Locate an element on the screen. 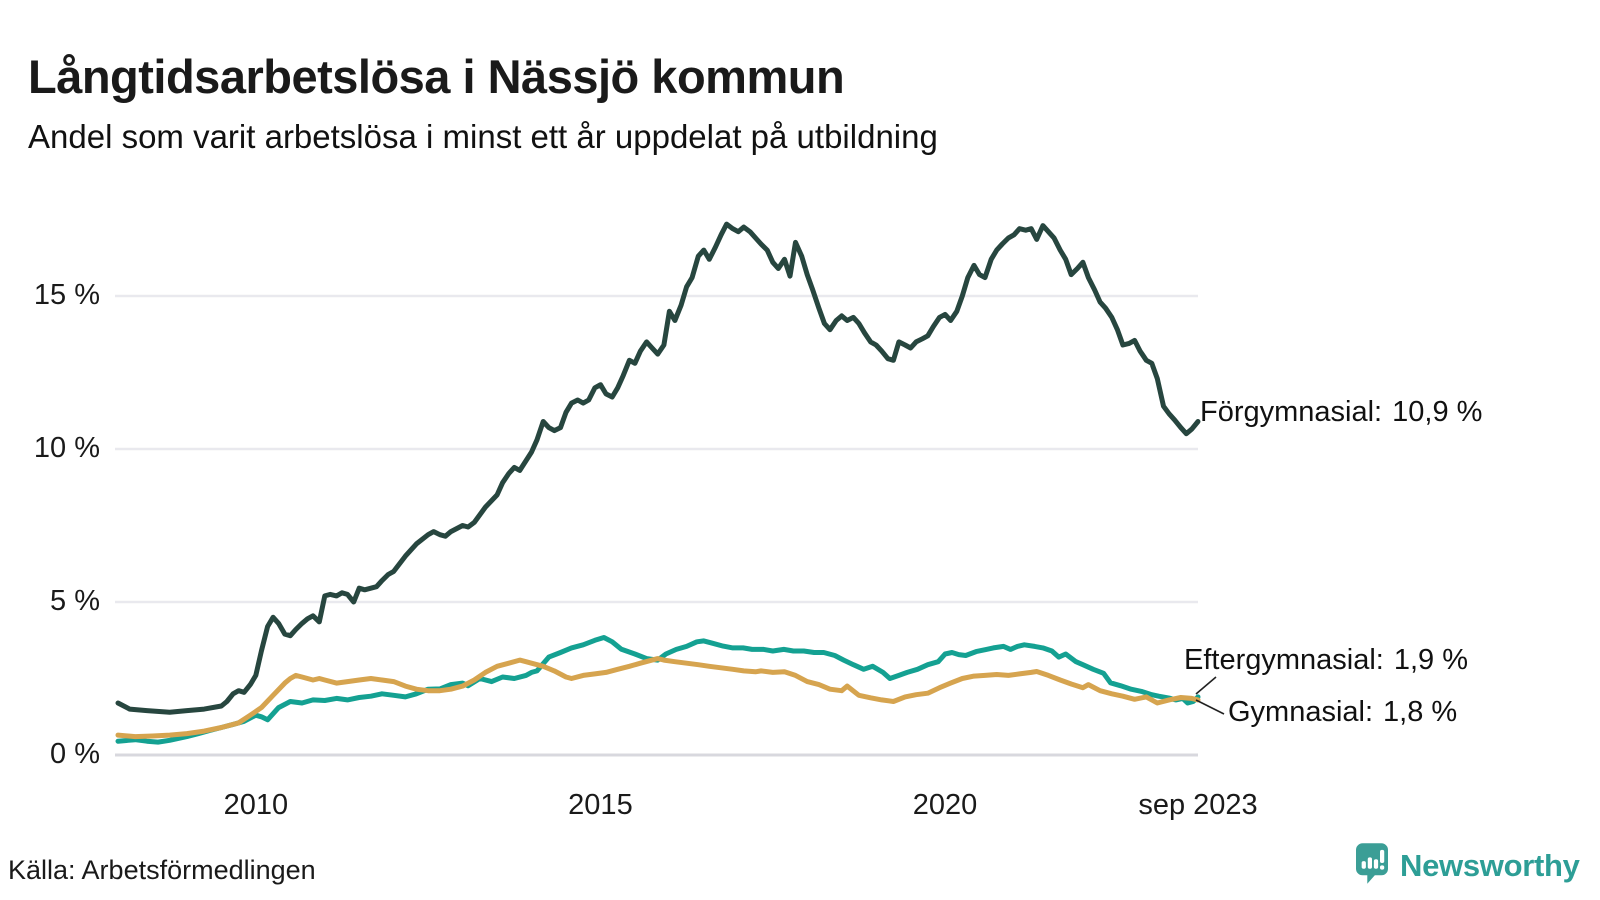 The width and height of the screenshot is (1600, 900). y-axis-label-10: 10 % is located at coordinates (66, 448).